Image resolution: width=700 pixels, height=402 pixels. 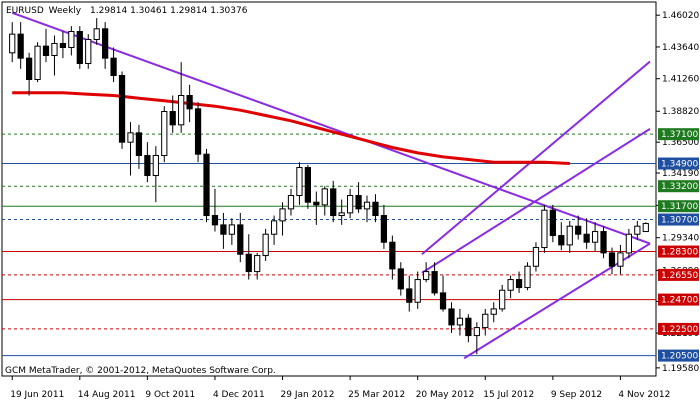 I want to click on level-tag-label: 1.20500, so click(x=679, y=357).